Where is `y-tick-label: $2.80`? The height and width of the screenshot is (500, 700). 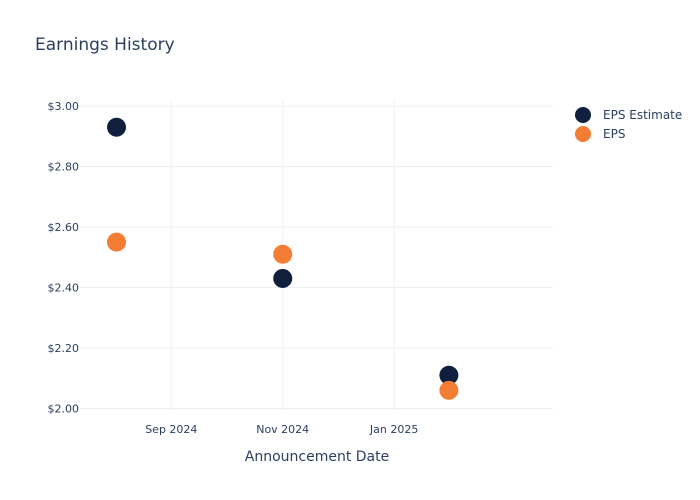 y-tick-label: $2.80 is located at coordinates (64, 167).